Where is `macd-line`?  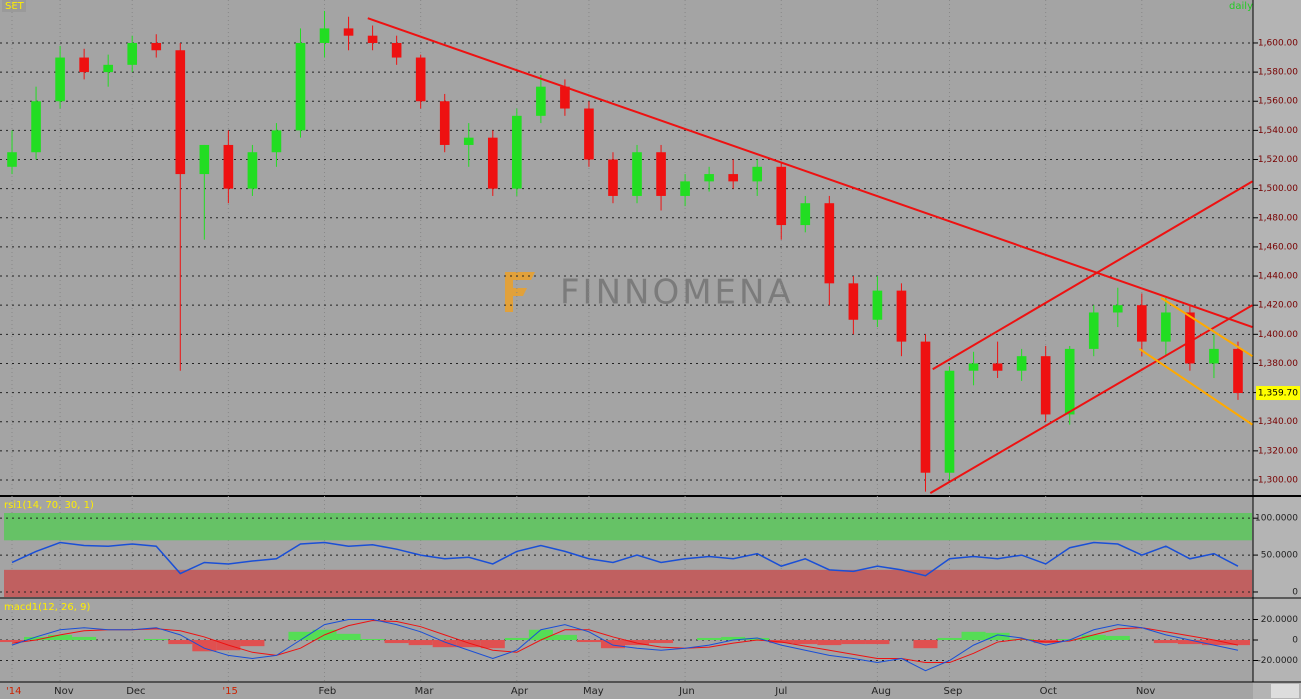
macd-line is located at coordinates (625, 645).